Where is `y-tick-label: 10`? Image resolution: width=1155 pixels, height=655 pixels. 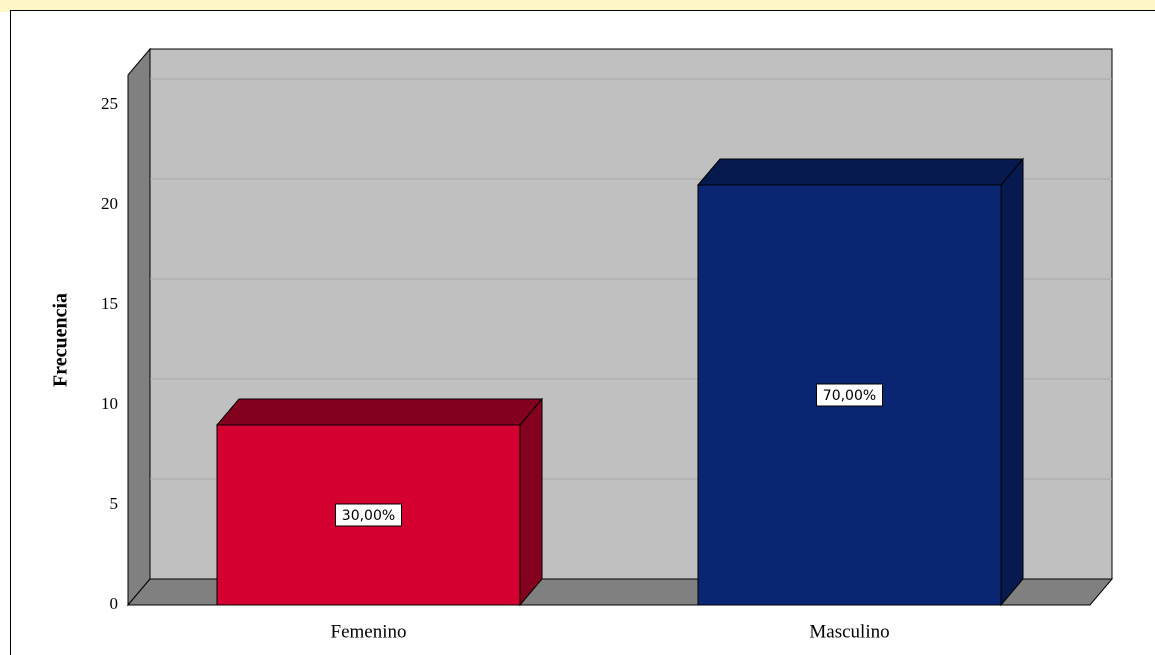 y-tick-label: 10 is located at coordinates (109, 403).